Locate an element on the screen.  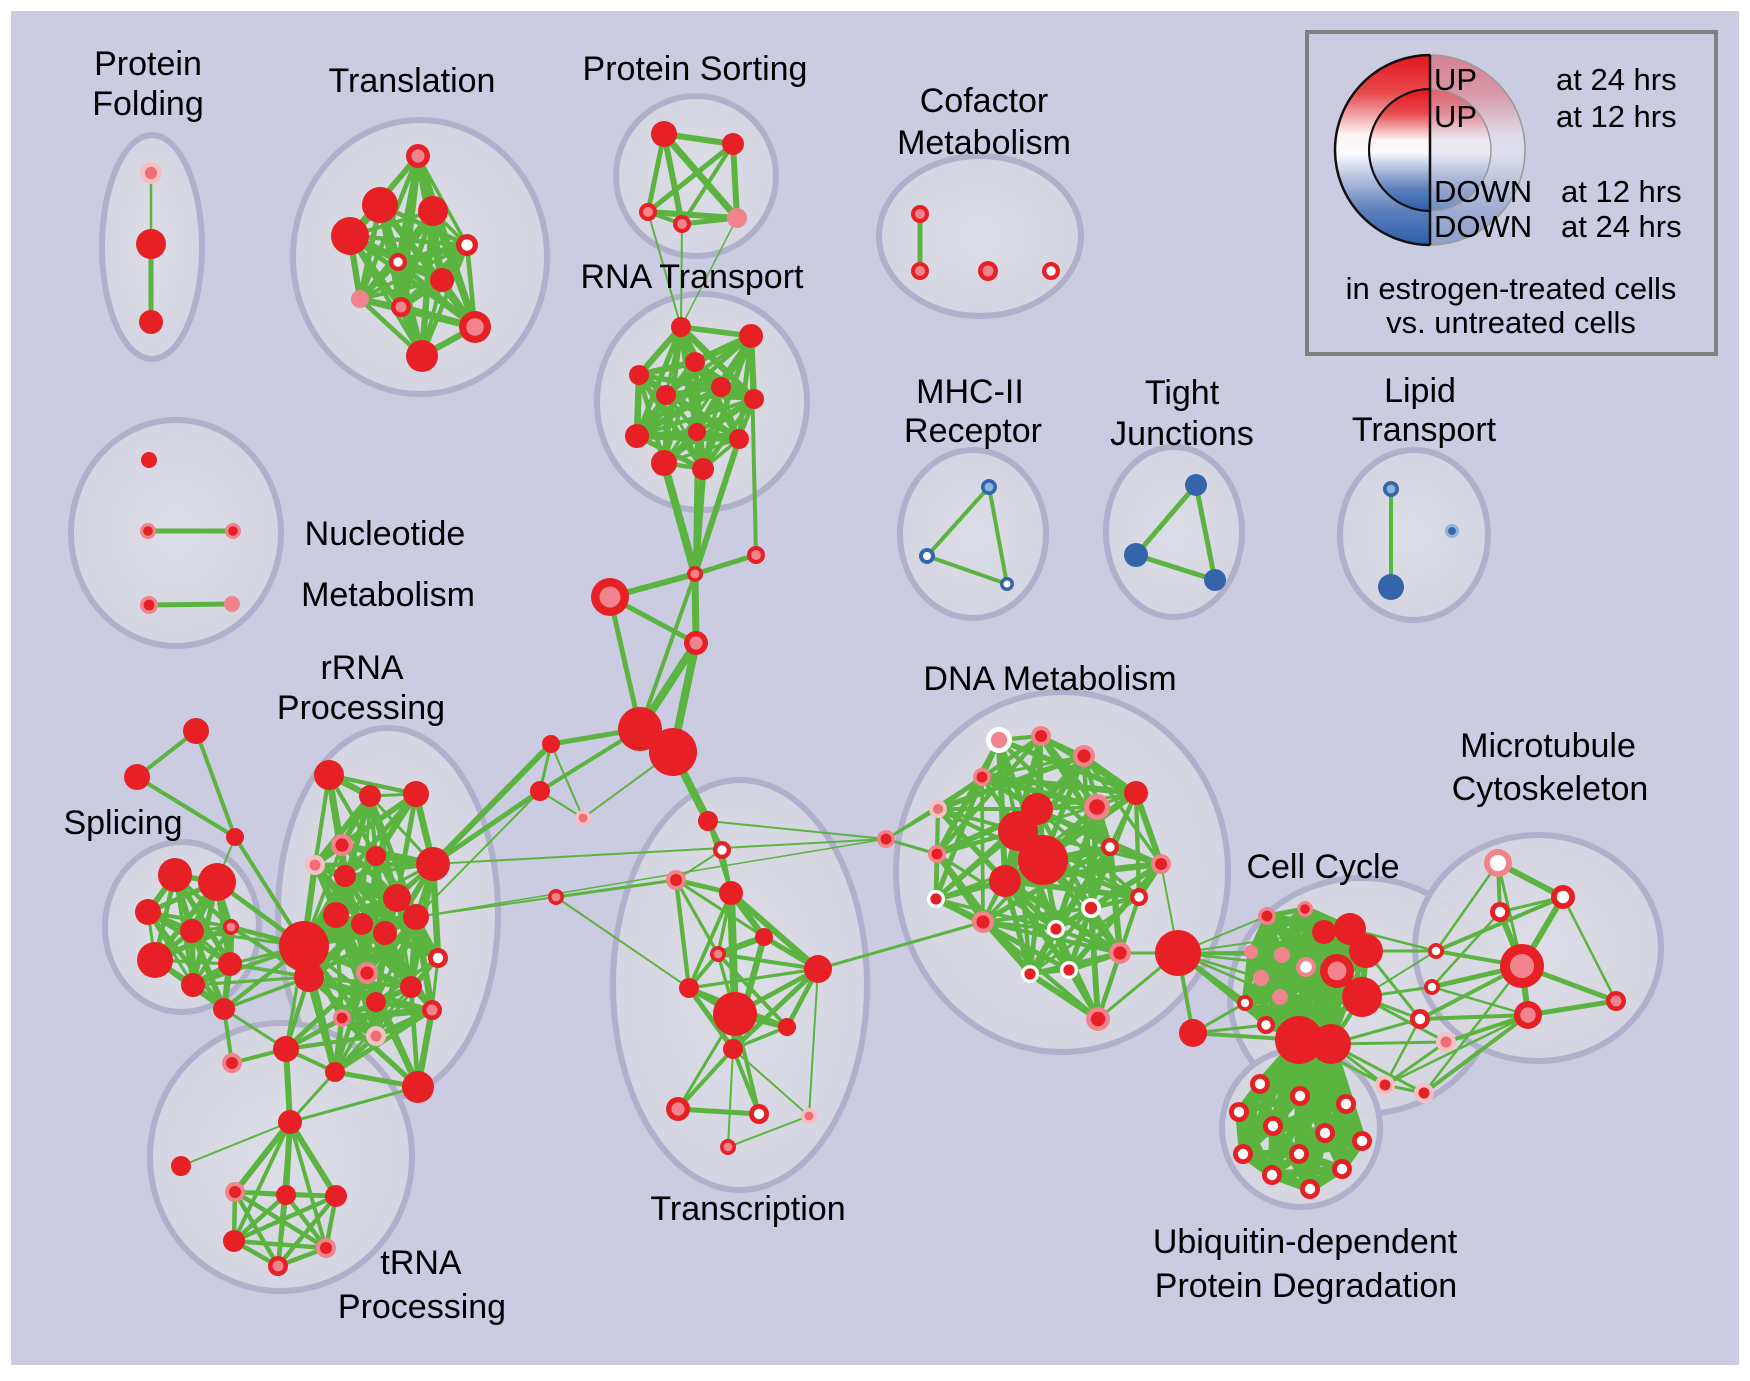
svg-text: Receptor is located at coordinates (973, 431).